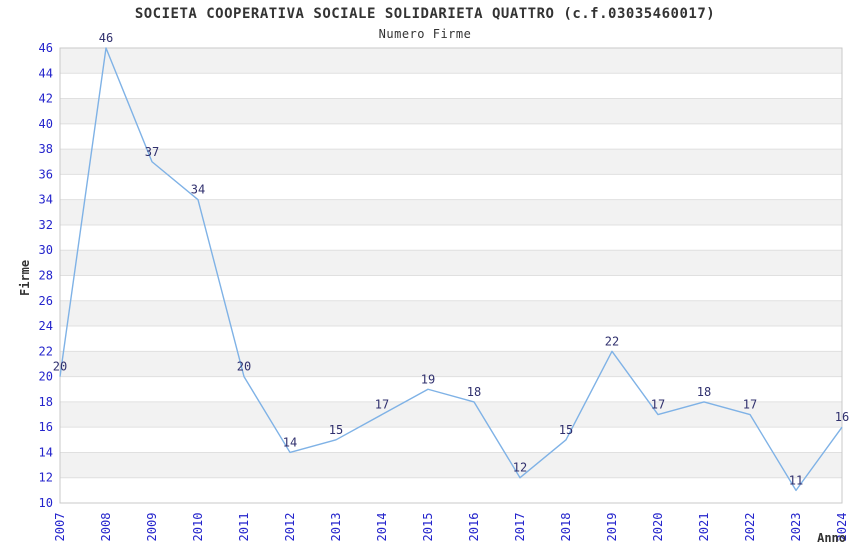 The height and width of the screenshot is (550, 850). What do you see at coordinates (106, 38) in the screenshot?
I see `data-label: 46` at bounding box center [106, 38].